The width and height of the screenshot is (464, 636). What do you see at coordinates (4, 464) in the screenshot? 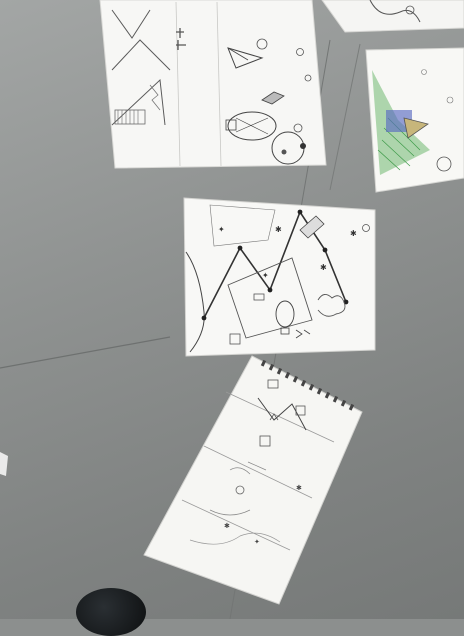
I see `paper-scrap-left-edge` at bounding box center [4, 464].